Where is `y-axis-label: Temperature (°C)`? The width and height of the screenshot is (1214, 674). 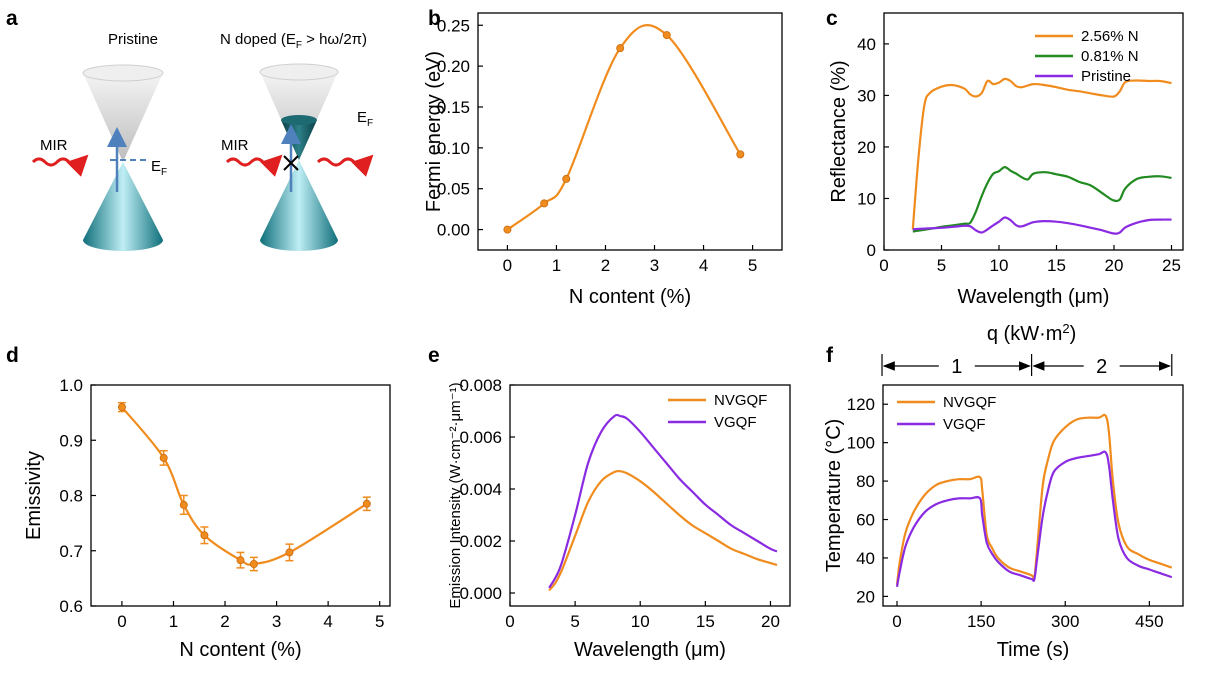
y-axis-label: Temperature (°C) is located at coordinates (834, 496).